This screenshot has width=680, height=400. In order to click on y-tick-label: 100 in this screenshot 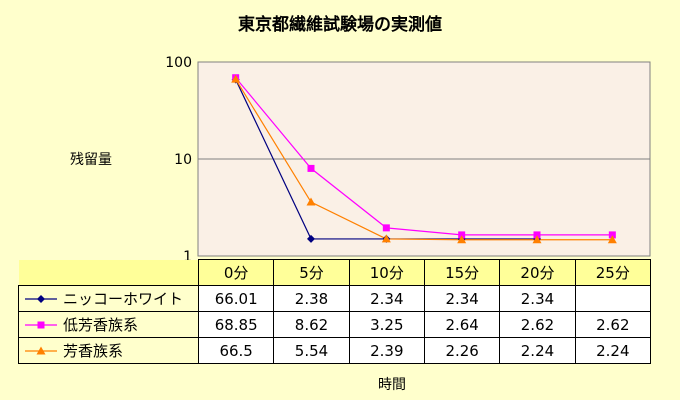, I will do `click(178, 63)`.